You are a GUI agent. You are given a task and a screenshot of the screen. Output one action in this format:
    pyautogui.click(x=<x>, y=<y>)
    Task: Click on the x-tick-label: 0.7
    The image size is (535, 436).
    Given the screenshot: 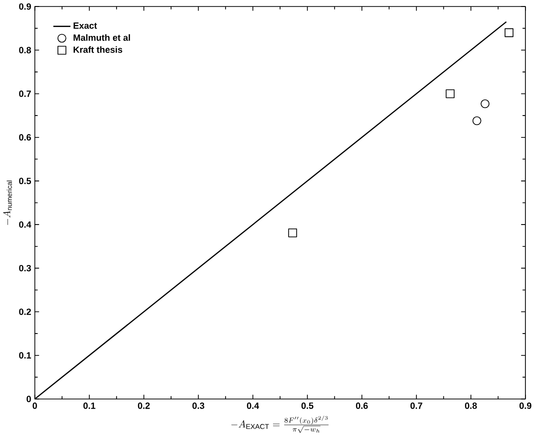 What is the action you would take?
    pyautogui.click(x=416, y=405)
    